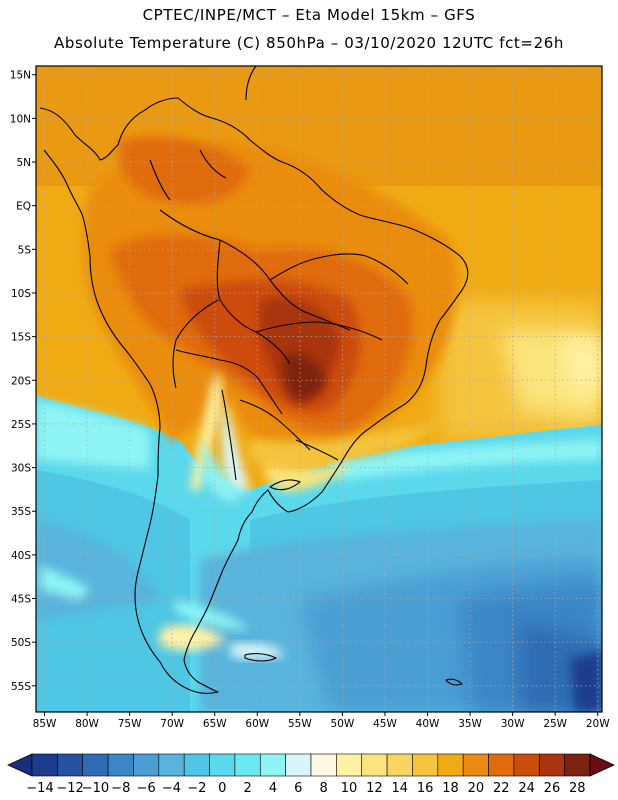  I want to click on colorbar-label: −8, so click(120, 788).